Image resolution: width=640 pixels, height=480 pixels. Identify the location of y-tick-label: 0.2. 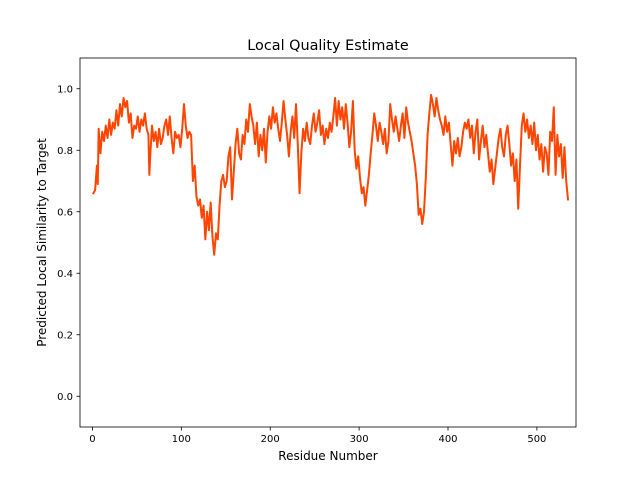
(65, 335).